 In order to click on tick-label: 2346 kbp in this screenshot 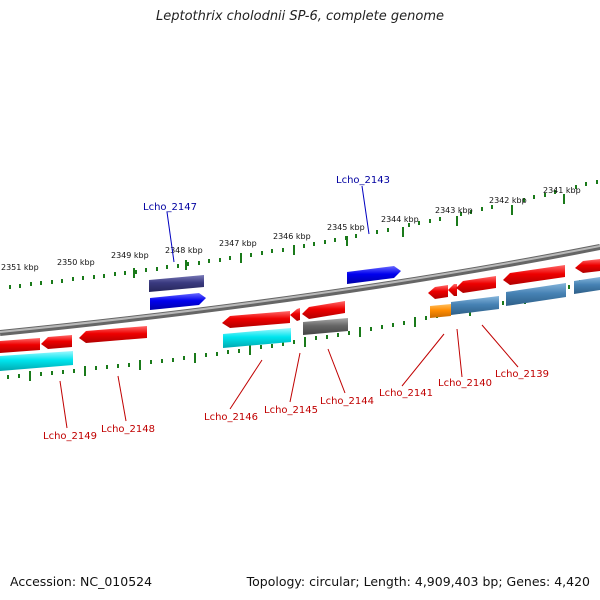, I will do `click(292, 236)`.